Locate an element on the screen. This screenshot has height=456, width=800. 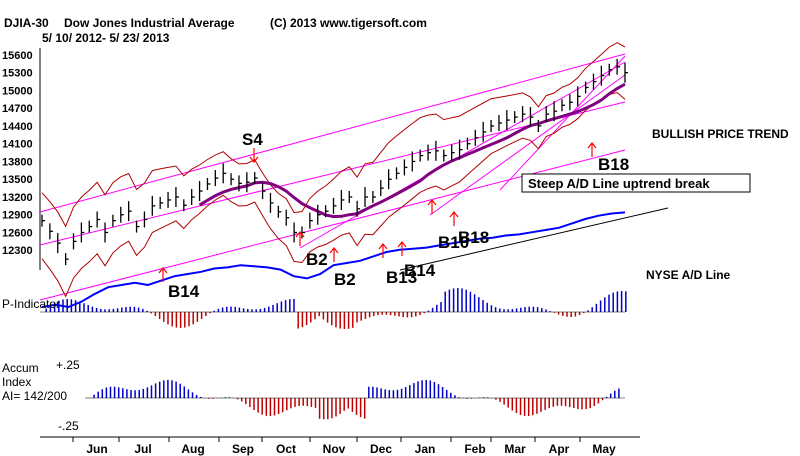
x-tick-11: May is located at coordinates (604, 449).